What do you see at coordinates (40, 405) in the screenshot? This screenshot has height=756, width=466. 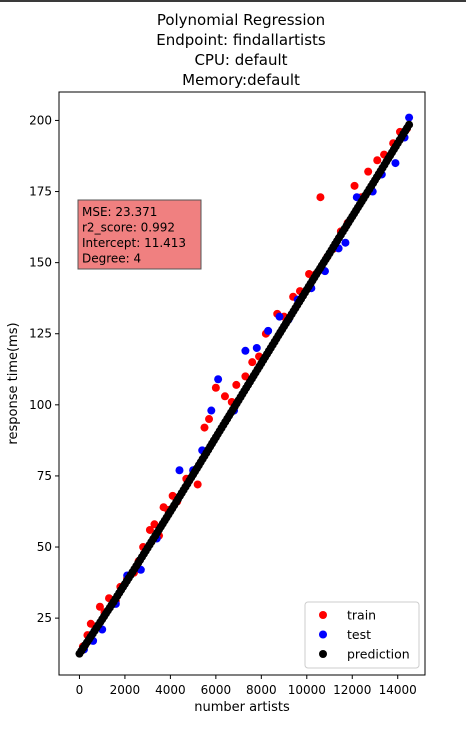 I see `y-tick-label: 100` at bounding box center [40, 405].